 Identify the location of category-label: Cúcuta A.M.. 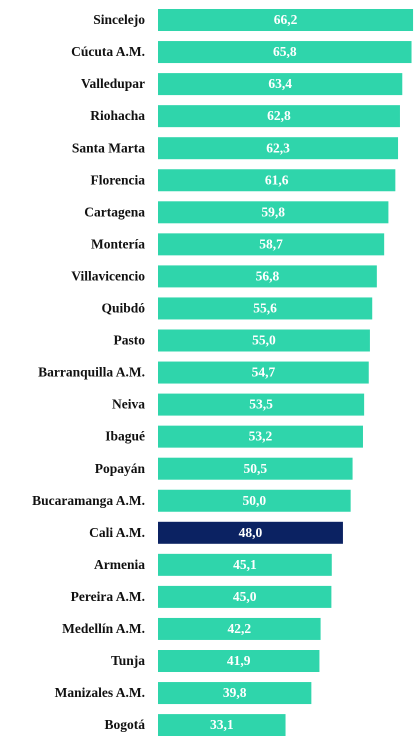
(108, 51).